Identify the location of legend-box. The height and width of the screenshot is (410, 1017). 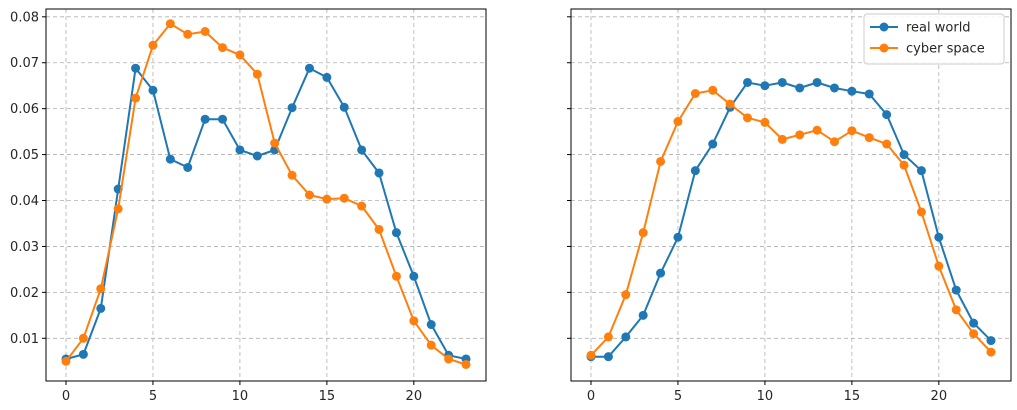
(934, 39).